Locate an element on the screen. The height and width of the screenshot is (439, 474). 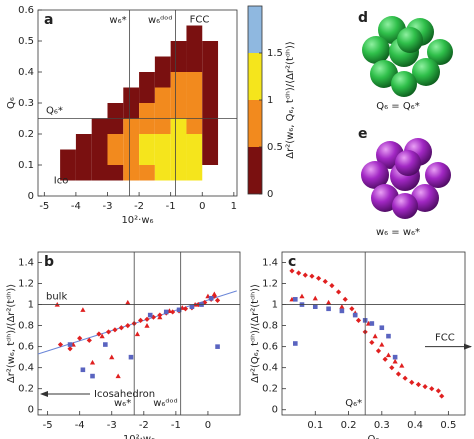
y-axis-label: Δr²(Q₆, tᵈʰ)/⟨Δr²(tᵈʰ)⟩ is located at coordinates (255, 333).